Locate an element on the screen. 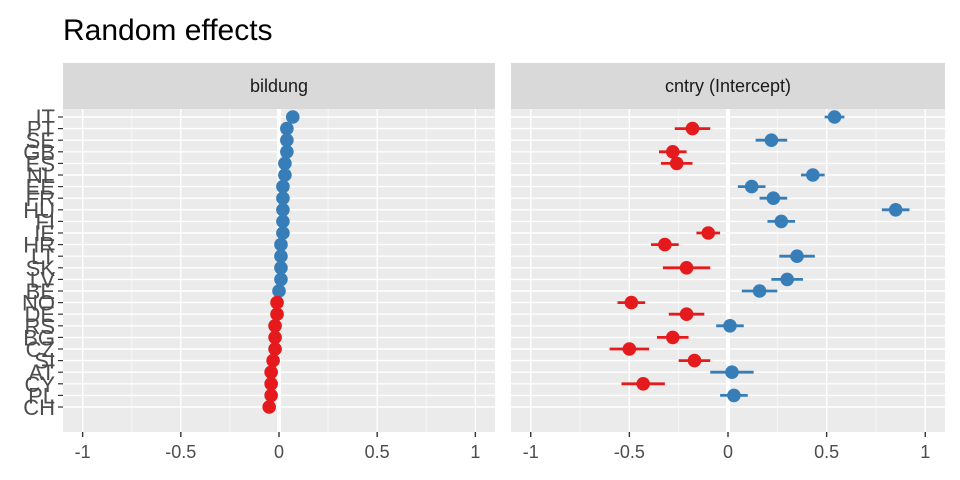 Image resolution: width=960 pixels, height=480 pixels. y-tick-label: SI is located at coordinates (44, 361).